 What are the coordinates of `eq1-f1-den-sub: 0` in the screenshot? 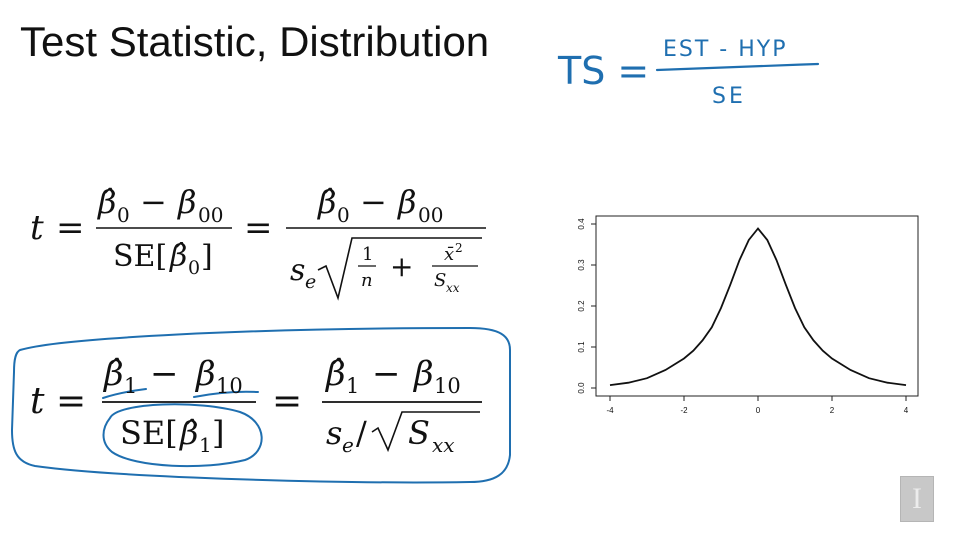 It's located at (194, 268).